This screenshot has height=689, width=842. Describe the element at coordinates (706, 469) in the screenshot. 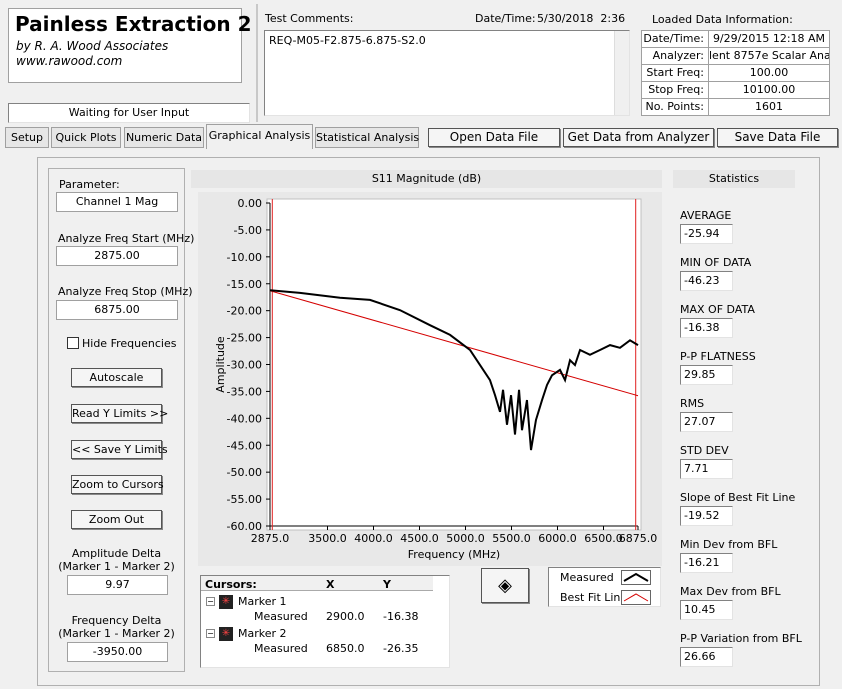

I see `stat-value: 7.71` at that location.